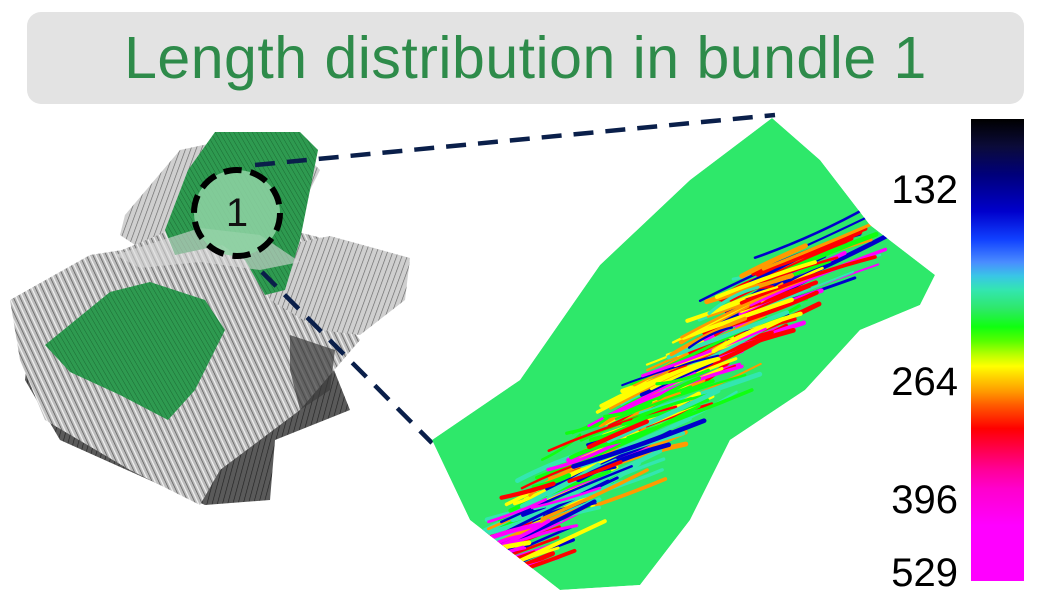  I want to click on bundle-number: 1, so click(237, 213).